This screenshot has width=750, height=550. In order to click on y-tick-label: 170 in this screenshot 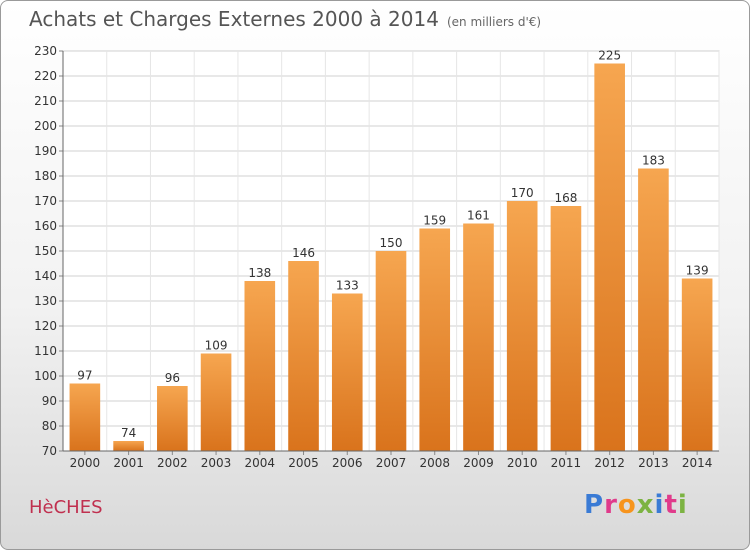, I will do `click(45, 201)`.